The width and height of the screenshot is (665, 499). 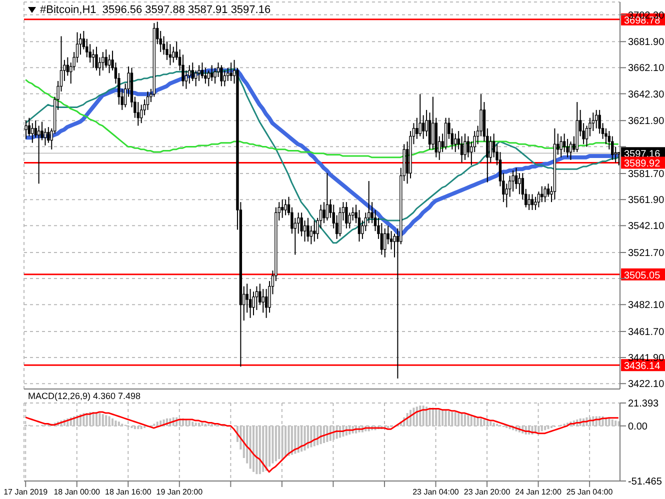 What do you see at coordinates (84, 396) in the screenshot?
I see `chart-title: MACD(12,26,9) 4.360 7.498` at bounding box center [84, 396].